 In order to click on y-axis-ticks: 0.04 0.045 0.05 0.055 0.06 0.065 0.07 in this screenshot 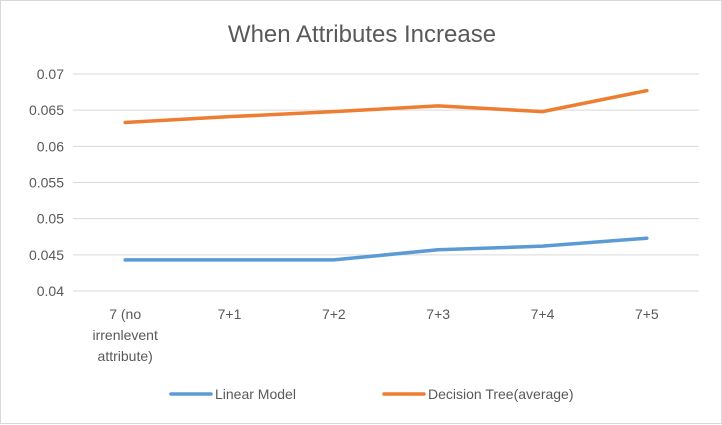, I will do `click(46, 182)`.